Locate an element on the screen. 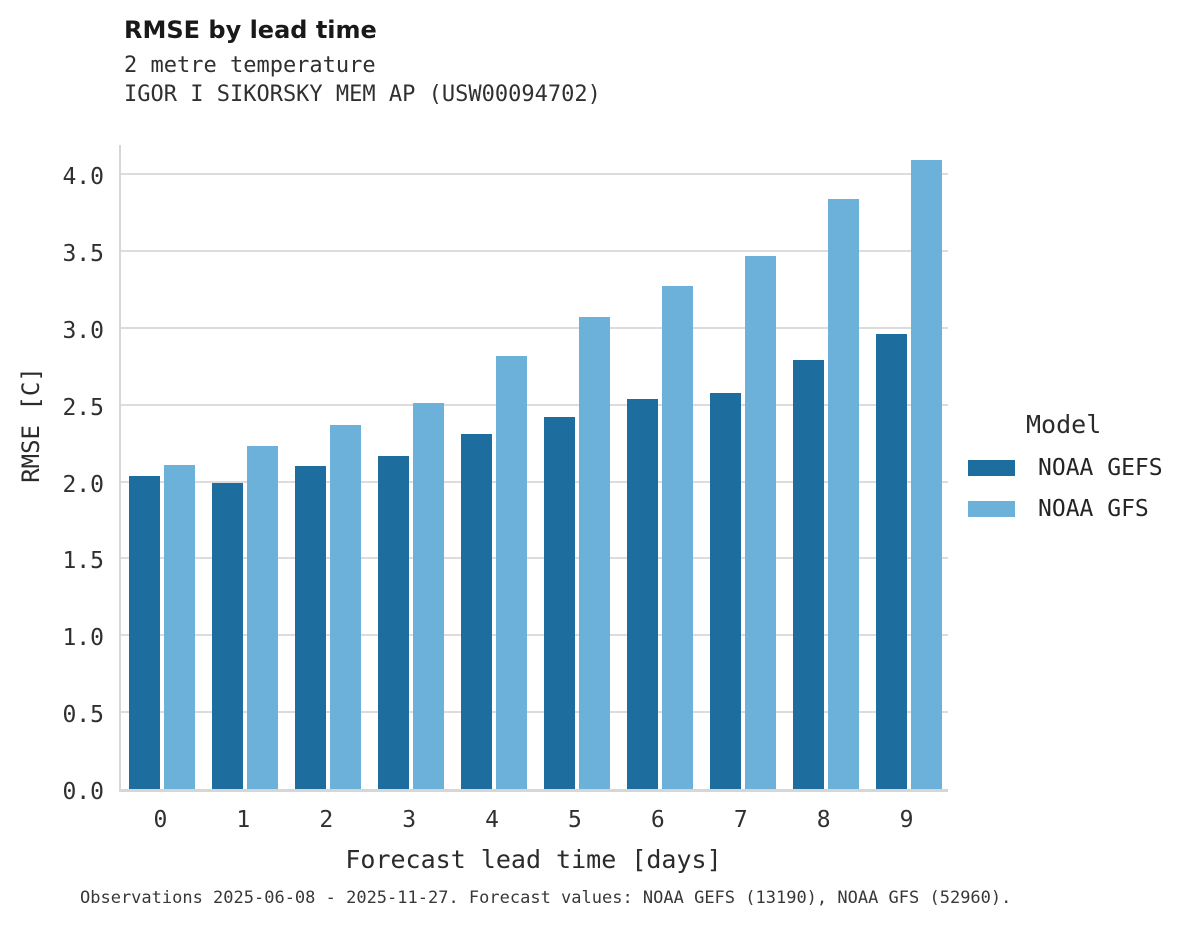  y-tick-label-0.5: 0.5 is located at coordinates (83, 715).